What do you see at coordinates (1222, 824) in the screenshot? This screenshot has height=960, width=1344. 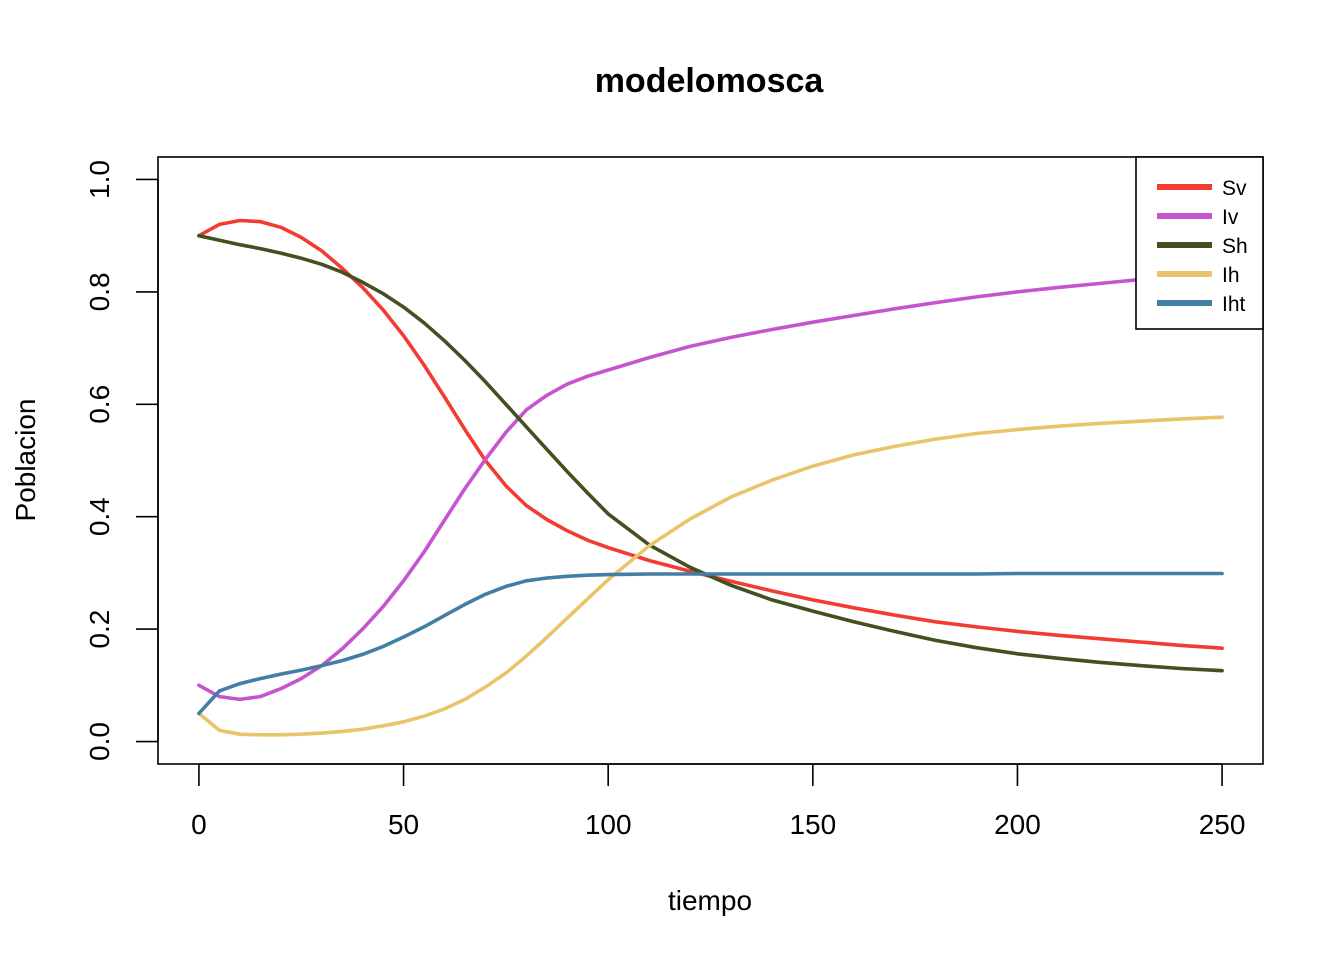 I see `x-tick-label: 250` at bounding box center [1222, 824].